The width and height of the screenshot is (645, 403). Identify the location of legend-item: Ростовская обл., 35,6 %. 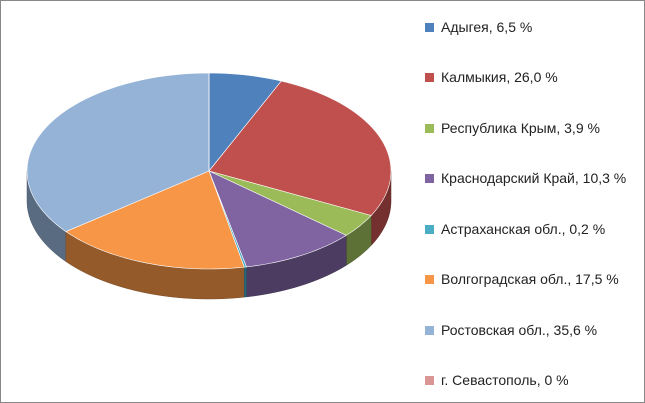
(528, 330).